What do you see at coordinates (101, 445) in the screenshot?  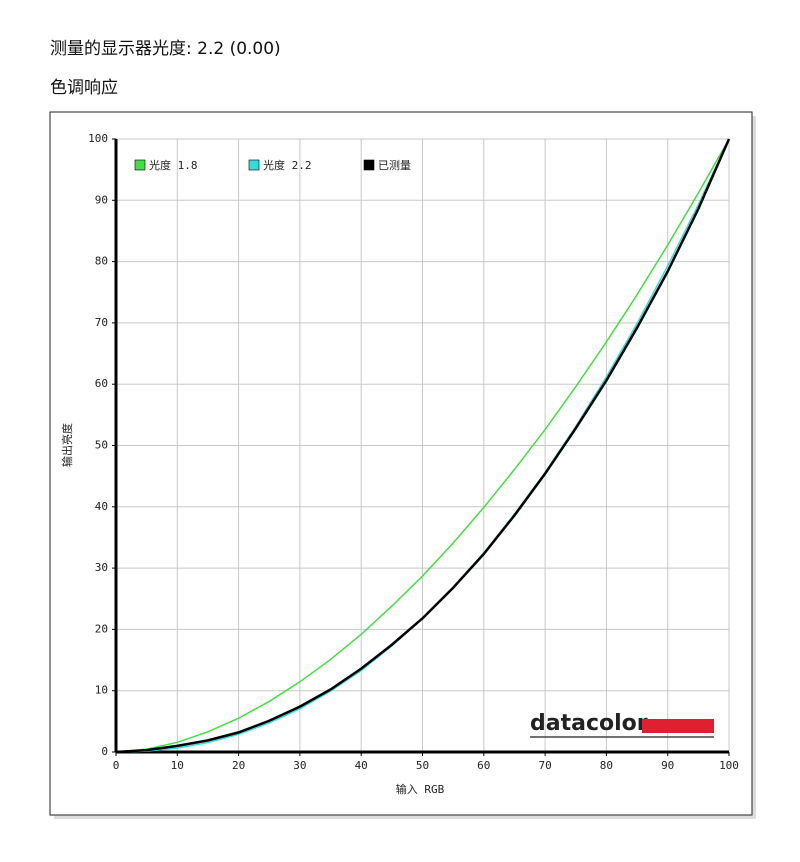 I see `y-tick-label: 50` at bounding box center [101, 445].